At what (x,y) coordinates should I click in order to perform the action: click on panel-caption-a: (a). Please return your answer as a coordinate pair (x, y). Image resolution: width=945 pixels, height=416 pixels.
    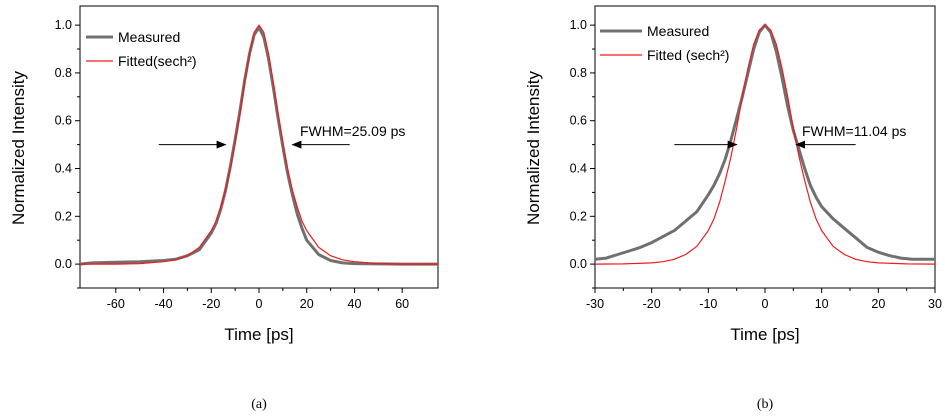
    Looking at the image, I should click on (259, 404).